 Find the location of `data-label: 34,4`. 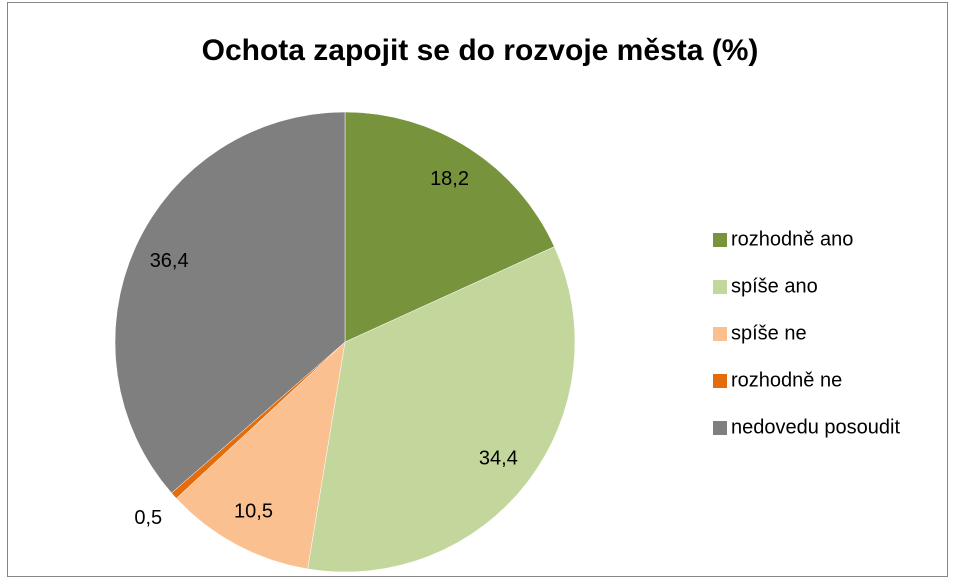

data-label: 34,4 is located at coordinates (498, 459).